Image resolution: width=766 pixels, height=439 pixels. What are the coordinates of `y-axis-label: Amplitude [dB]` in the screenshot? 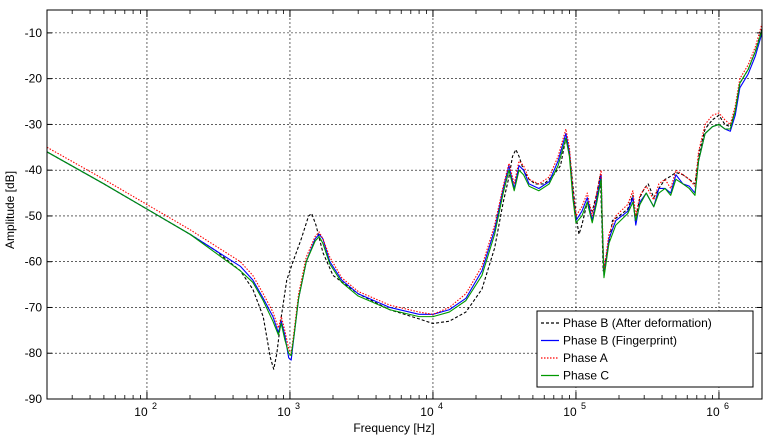 It's located at (10, 210).